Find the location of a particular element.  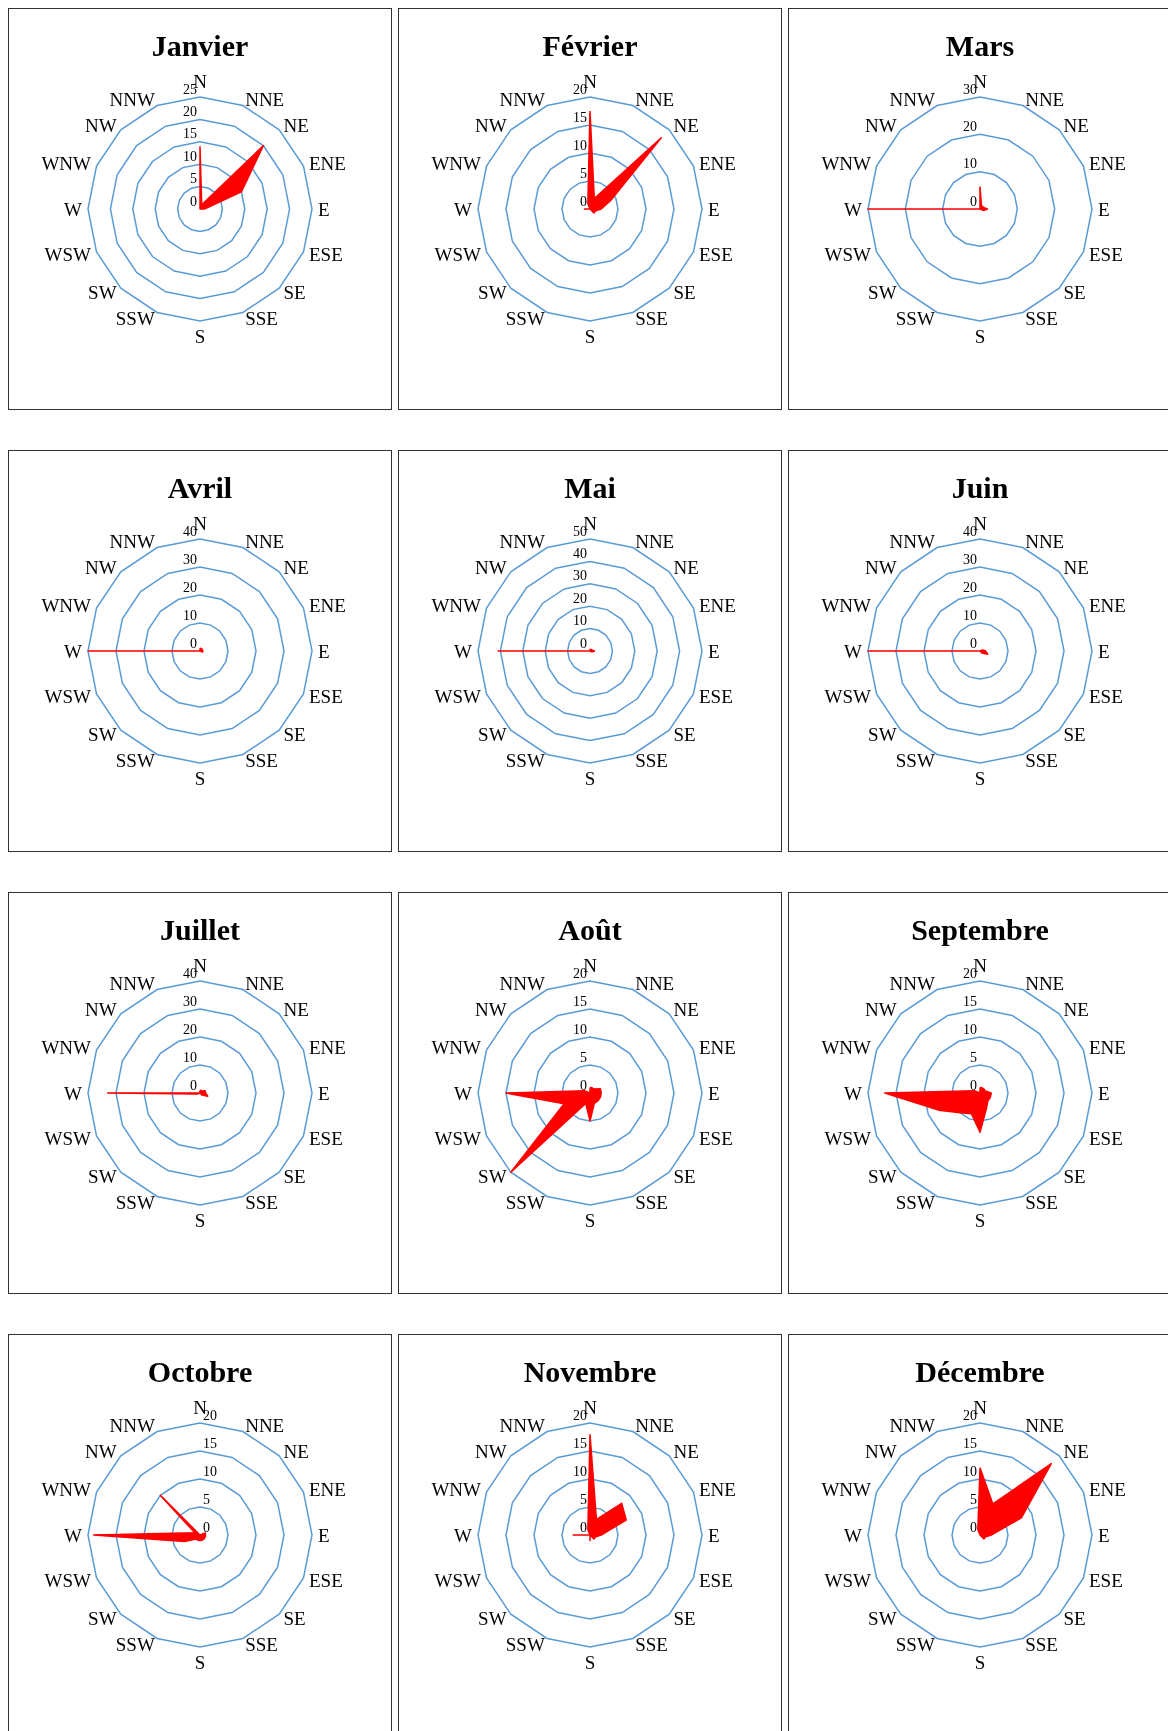

chart-title: Décembre is located at coordinates (980, 1371).